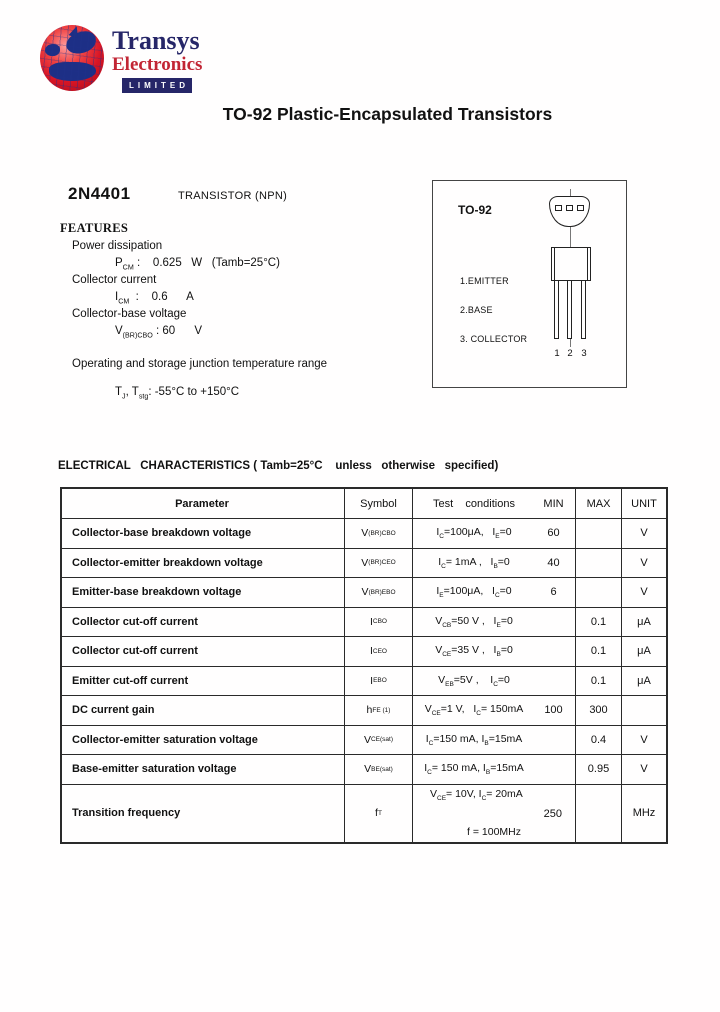 The width and height of the screenshot is (720, 1012). What do you see at coordinates (117, 246) in the screenshot?
I see `feature-label: Power dissipation` at bounding box center [117, 246].